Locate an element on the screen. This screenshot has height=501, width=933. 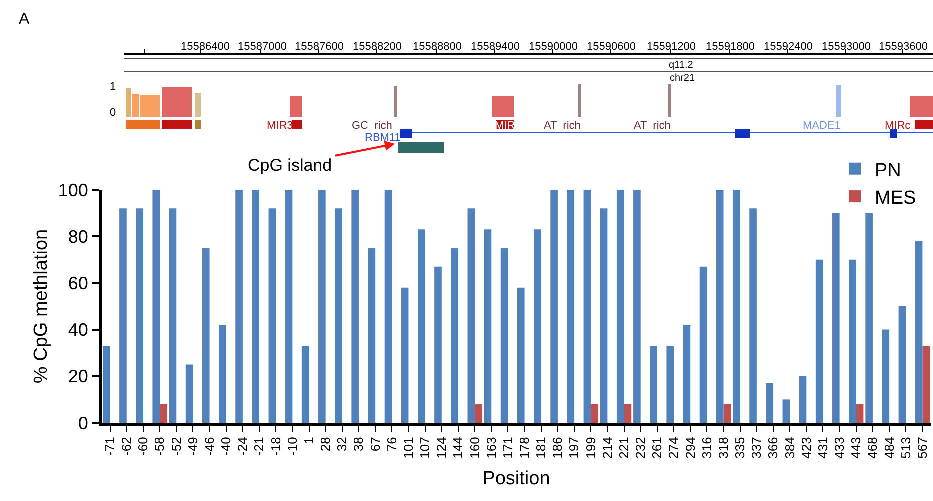
text: AT rich is located at coordinates (562, 126).